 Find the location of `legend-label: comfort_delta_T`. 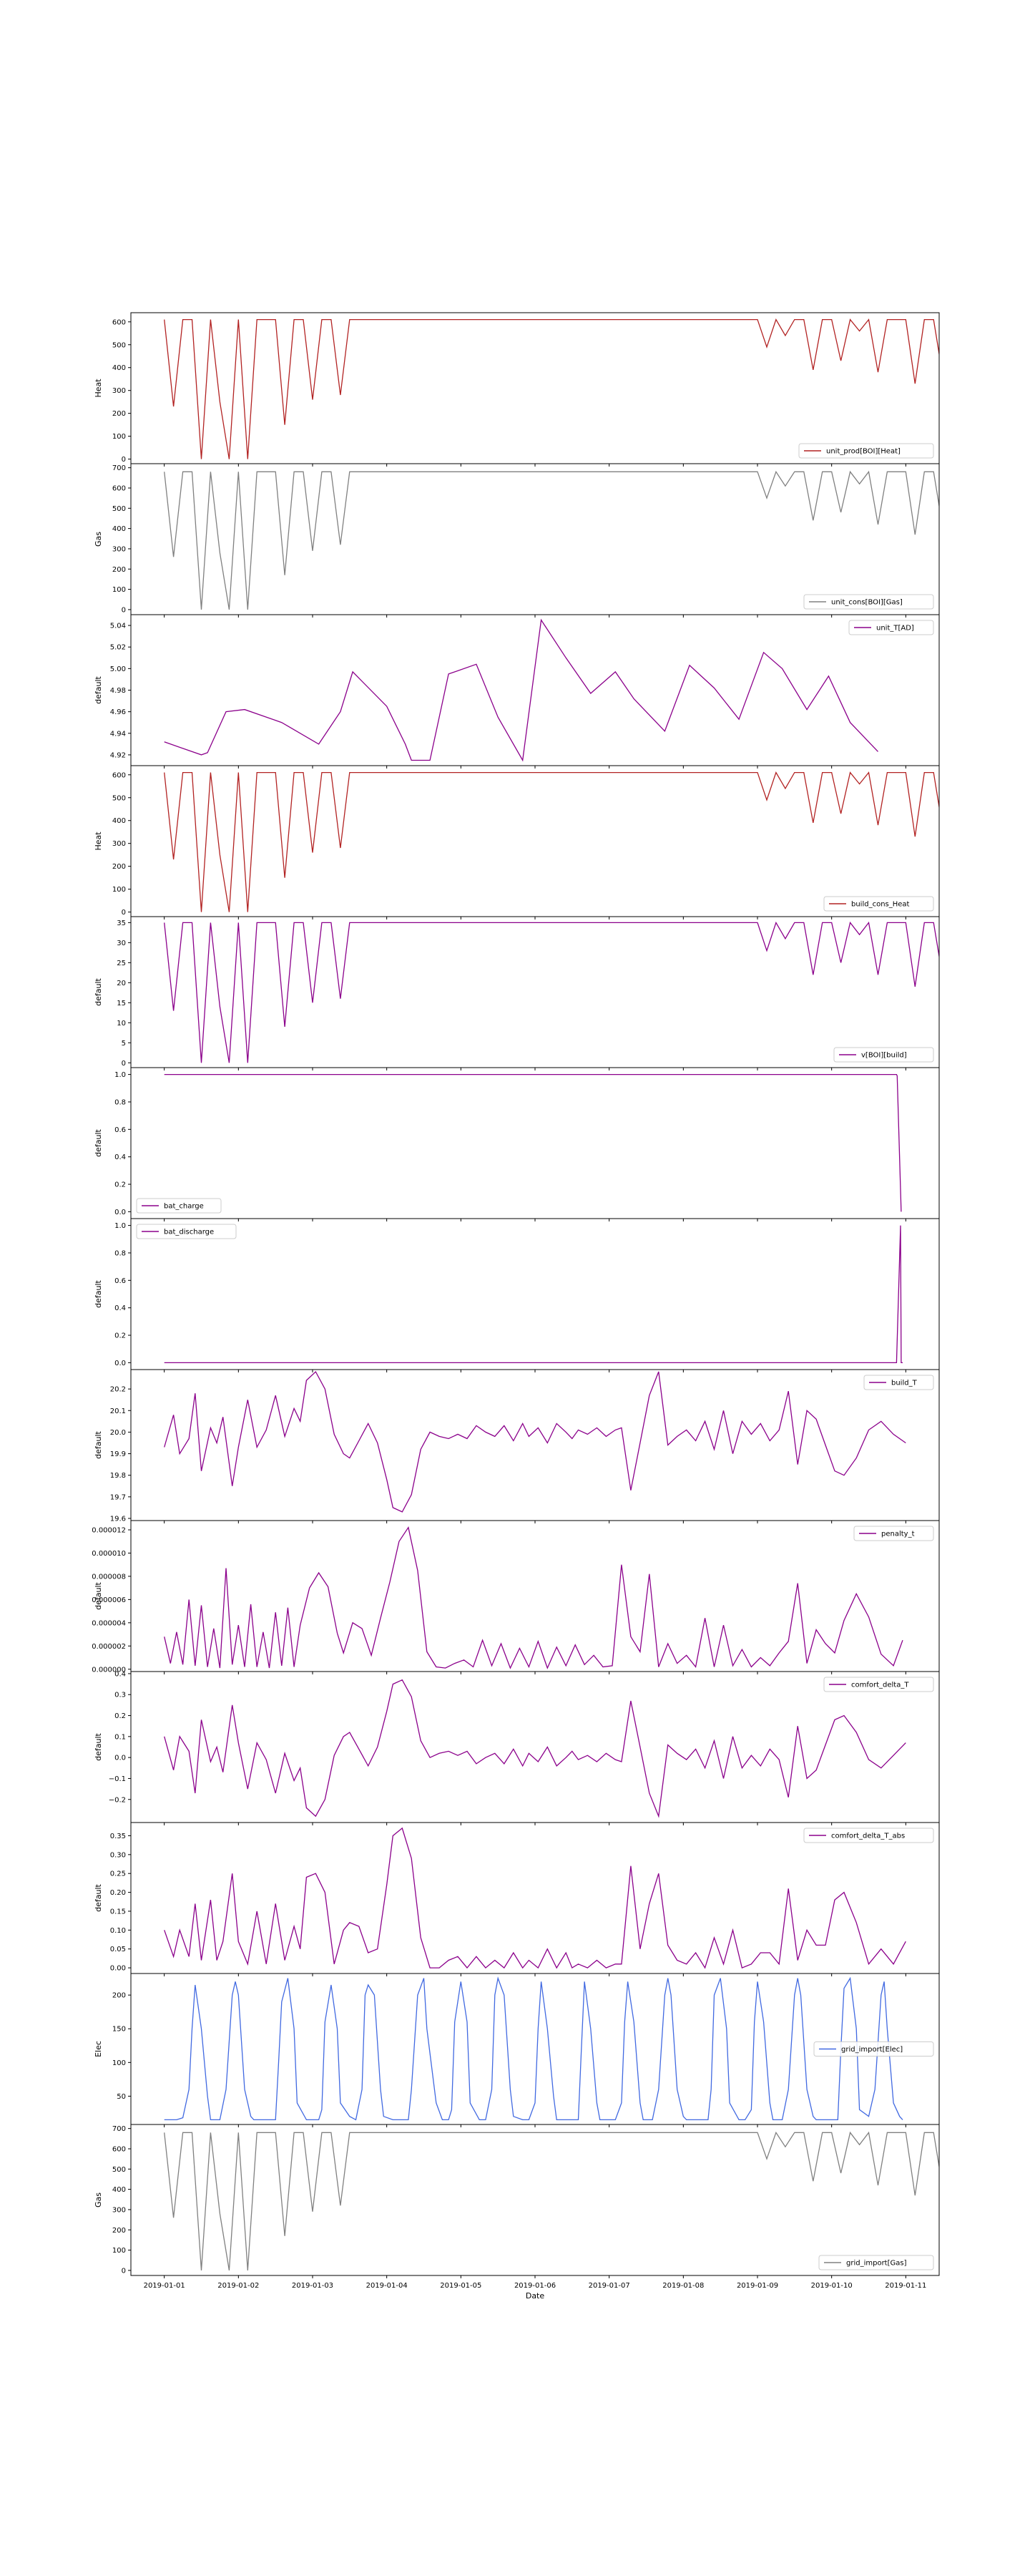

legend-label: comfort_delta_T is located at coordinates (880, 1685).